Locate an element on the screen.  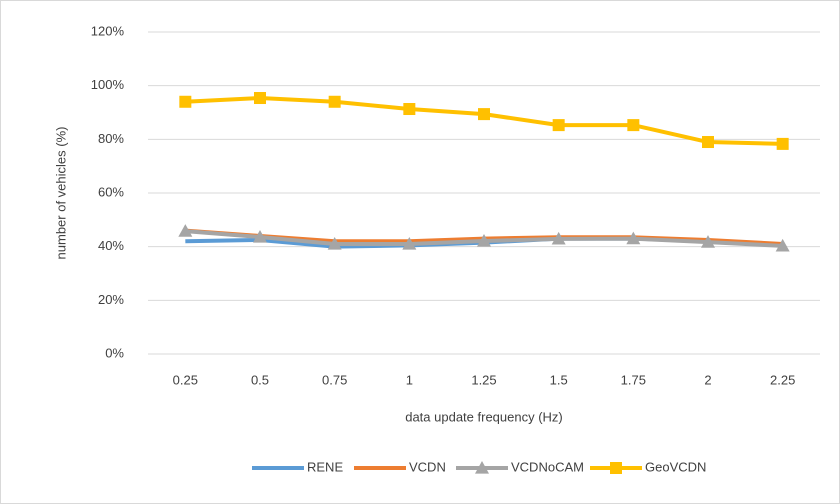
y-tick-label: 80% is located at coordinates (111, 138).